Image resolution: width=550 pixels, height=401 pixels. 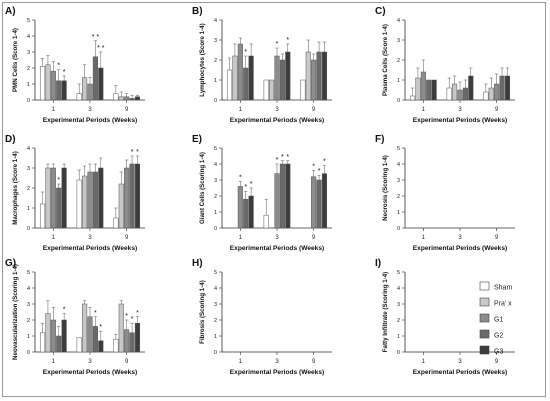 I want to click on panel-5-ytick-label: 0, so click(x=215, y=229).